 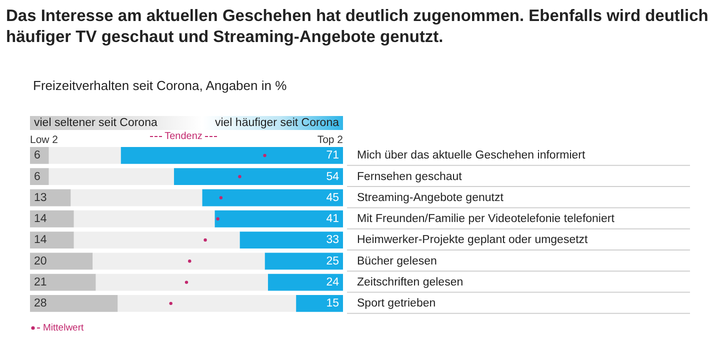 I want to click on series-label: Low 2, so click(x=44, y=140).